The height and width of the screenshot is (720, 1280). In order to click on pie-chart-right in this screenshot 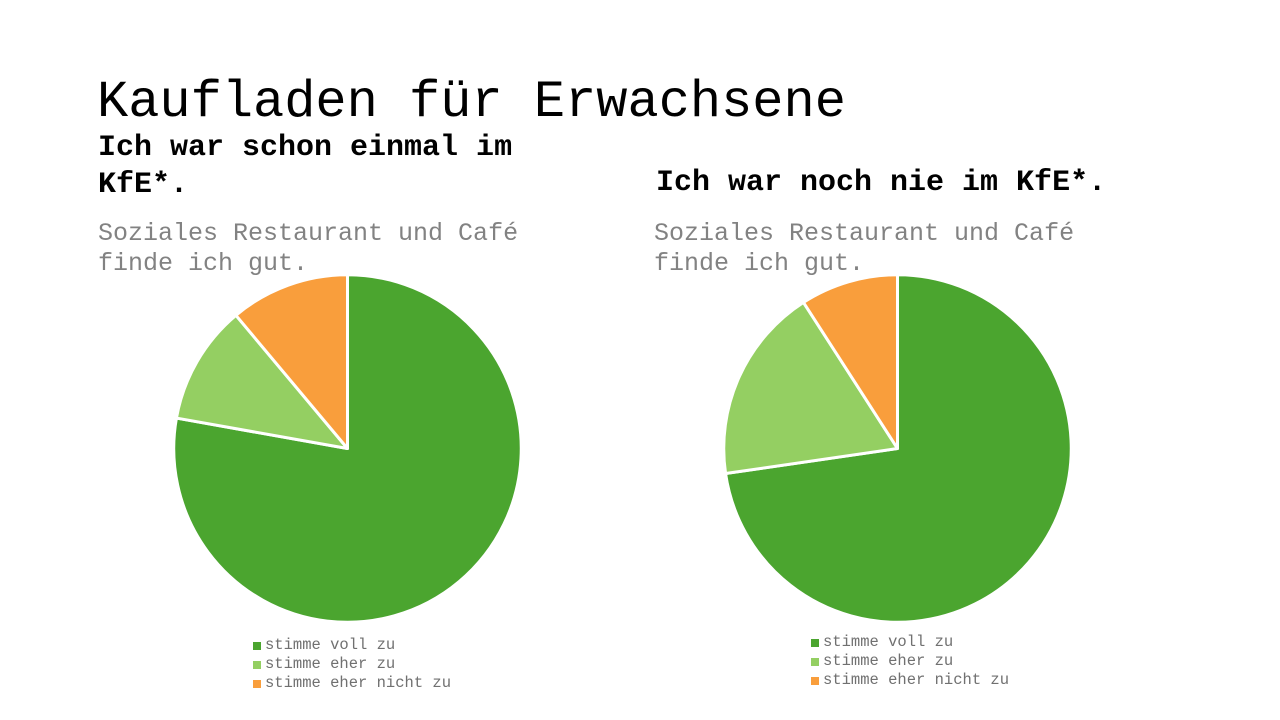, I will do `click(897, 448)`.